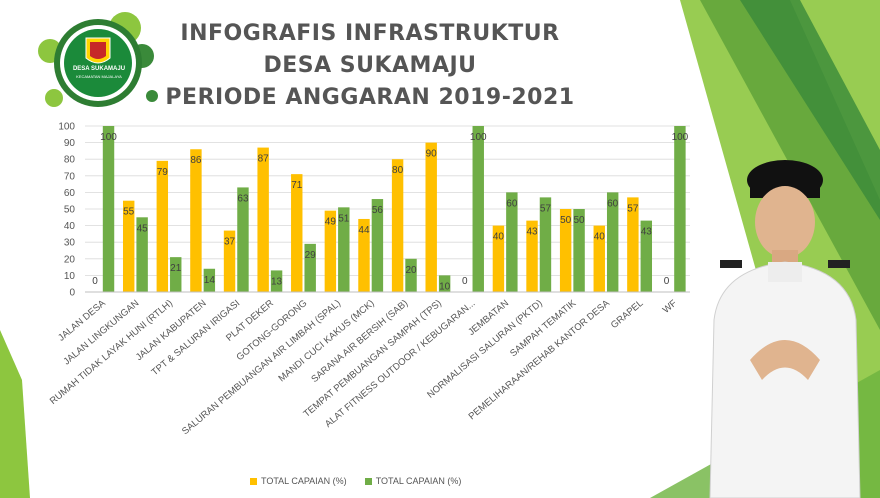 Image resolution: width=880 pixels, height=498 pixels. I want to click on data-label-green-2: 21, so click(176, 268).